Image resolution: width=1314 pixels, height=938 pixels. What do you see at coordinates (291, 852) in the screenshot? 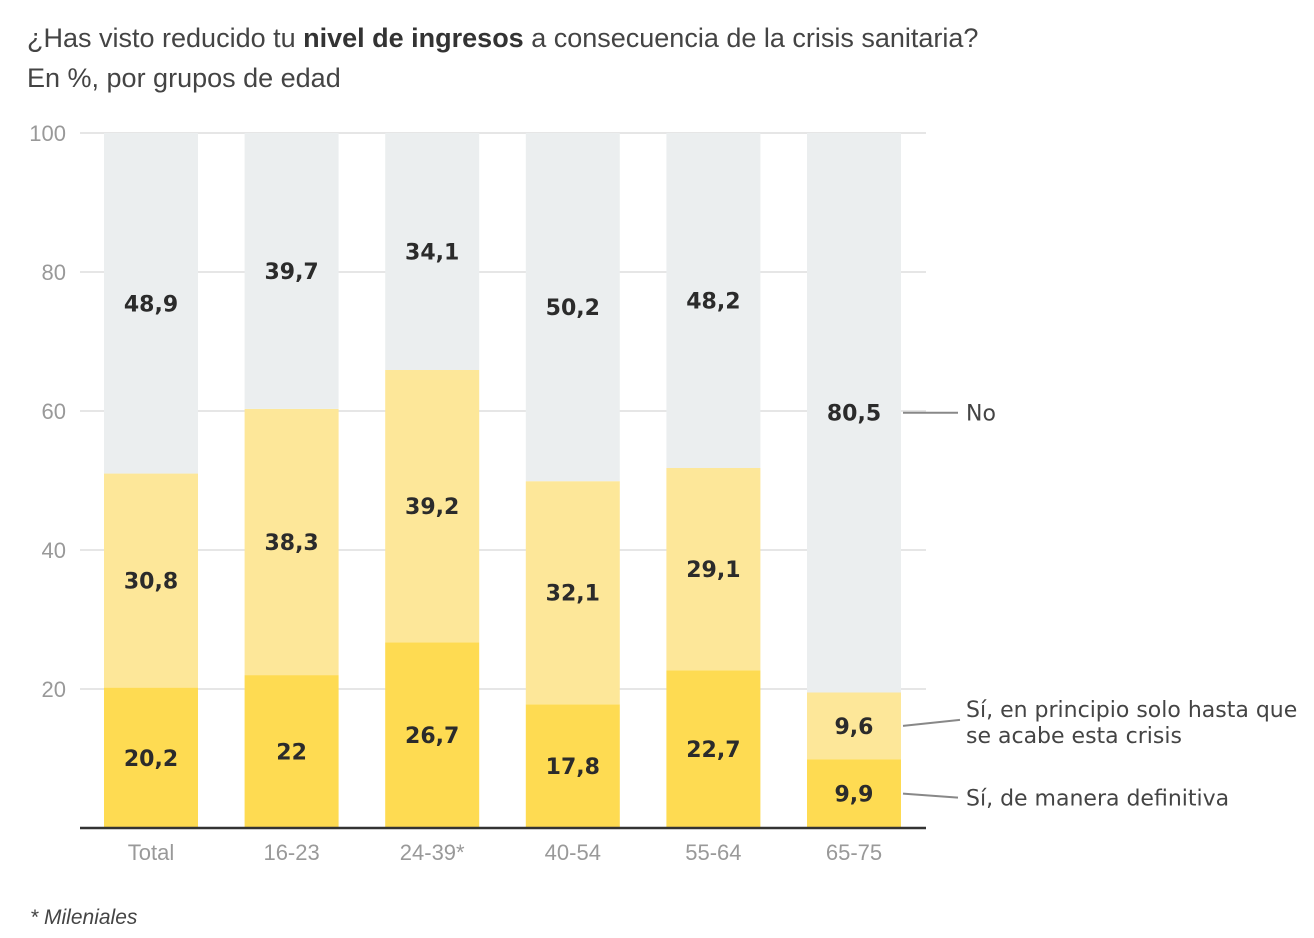
I see `x-tick-label: 16-23` at bounding box center [291, 852].